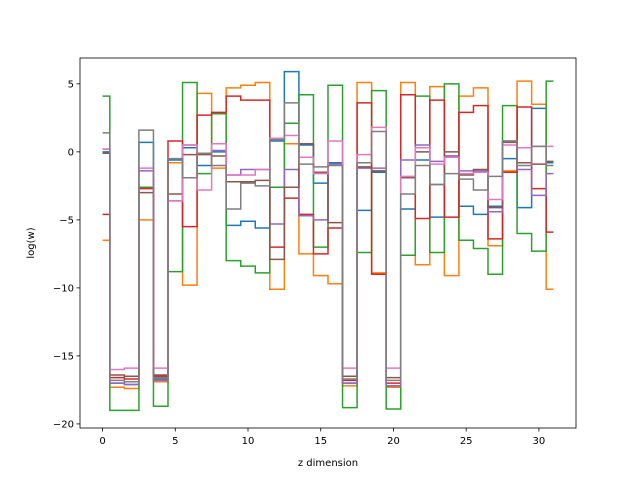  Describe the element at coordinates (31, 242) in the screenshot. I see `y-axis-label: log(w)` at that location.